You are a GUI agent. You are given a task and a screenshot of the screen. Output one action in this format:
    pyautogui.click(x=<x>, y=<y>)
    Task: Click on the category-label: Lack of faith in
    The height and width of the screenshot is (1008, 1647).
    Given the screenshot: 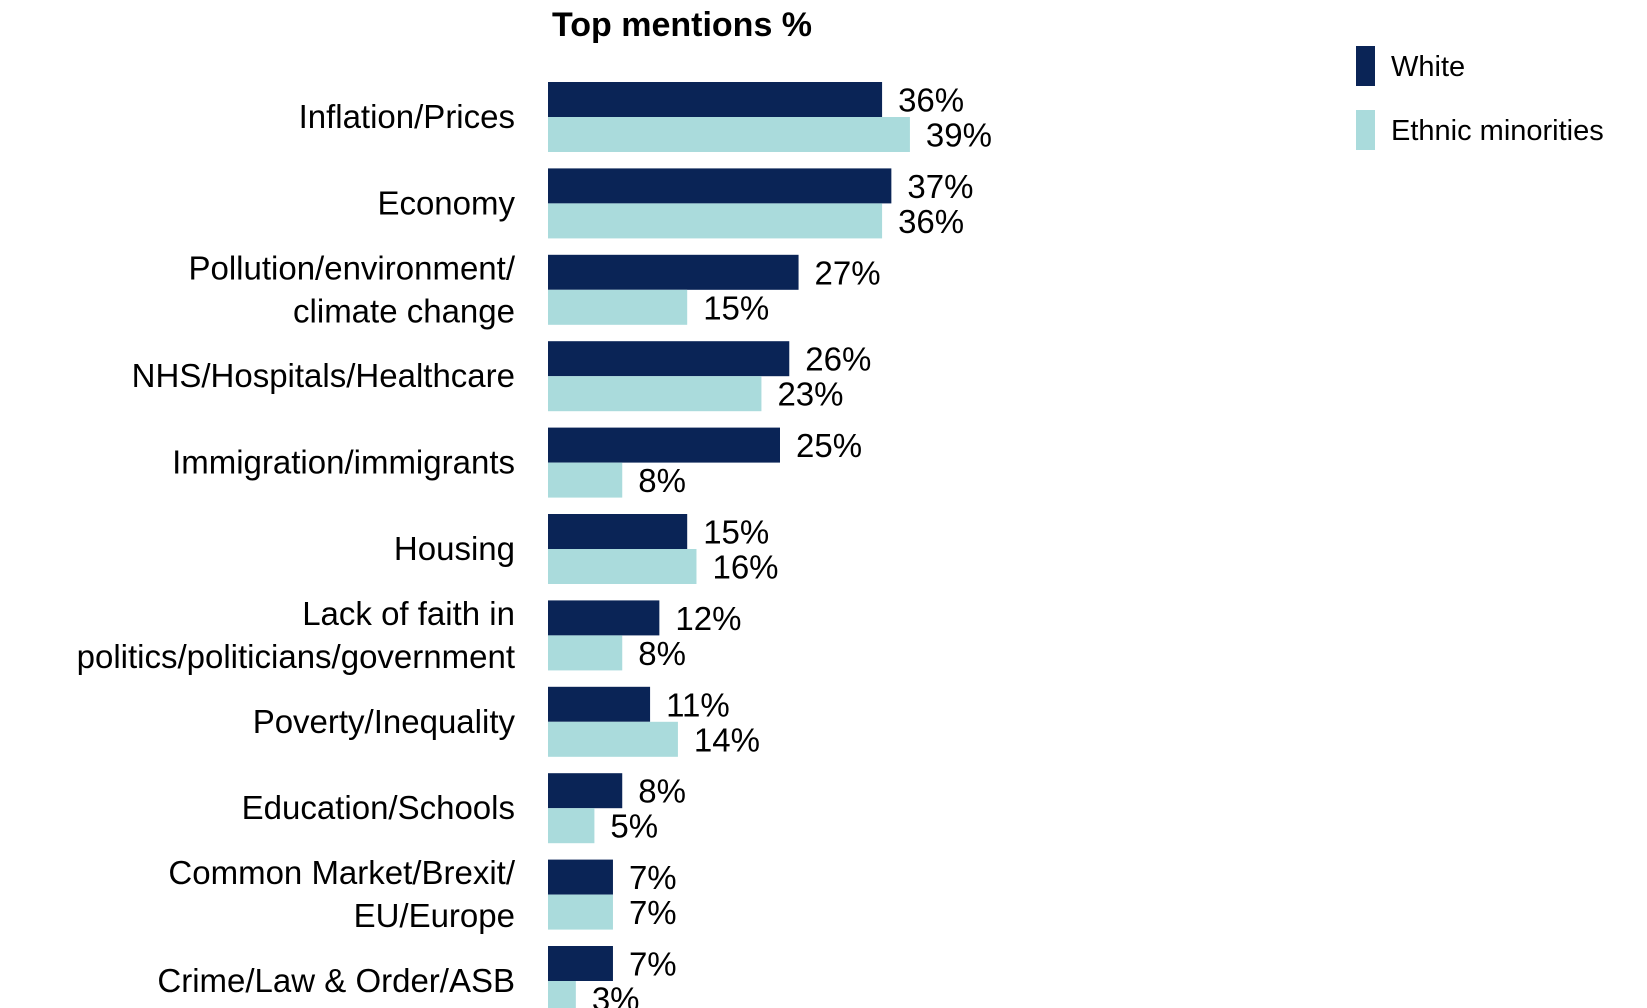 What is the action you would take?
    pyautogui.click(x=408, y=613)
    